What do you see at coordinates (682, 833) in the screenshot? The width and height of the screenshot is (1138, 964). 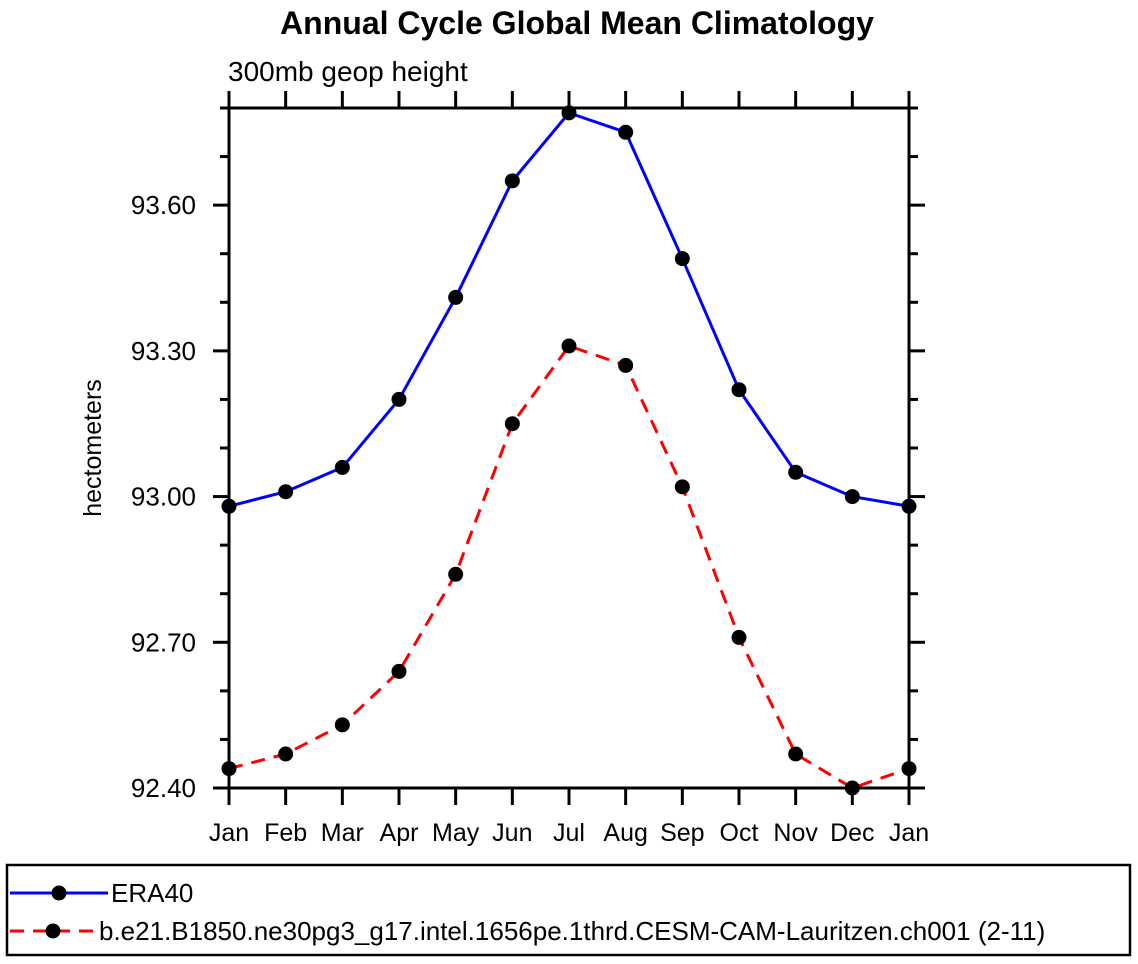 I see `x-tick-label: Sep` at bounding box center [682, 833].